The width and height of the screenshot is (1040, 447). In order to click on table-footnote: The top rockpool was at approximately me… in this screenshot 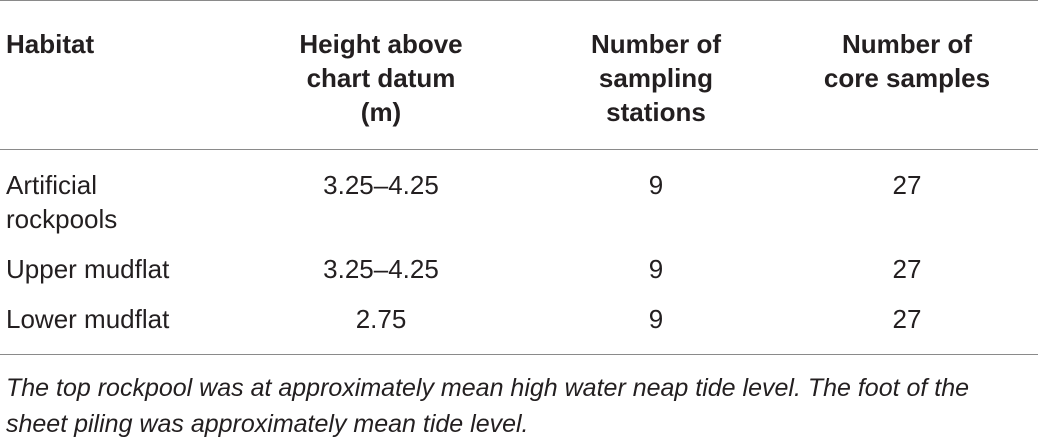, I will do `click(488, 406)`.